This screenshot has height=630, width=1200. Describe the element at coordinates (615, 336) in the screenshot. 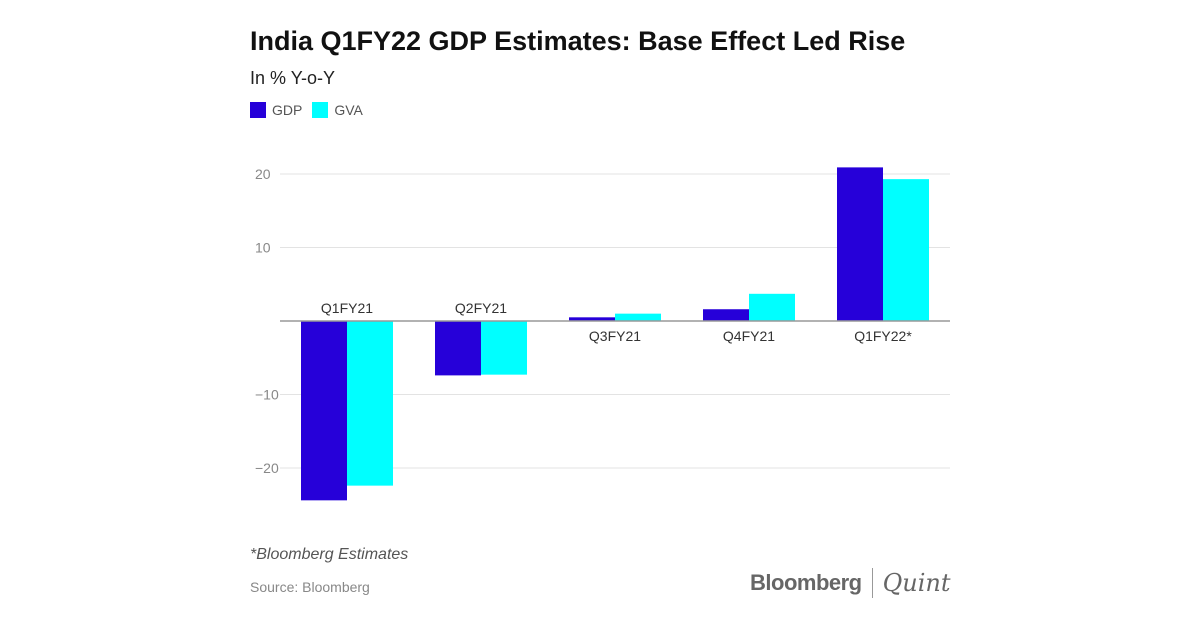

I see `x-category-label: Q3FY21` at that location.